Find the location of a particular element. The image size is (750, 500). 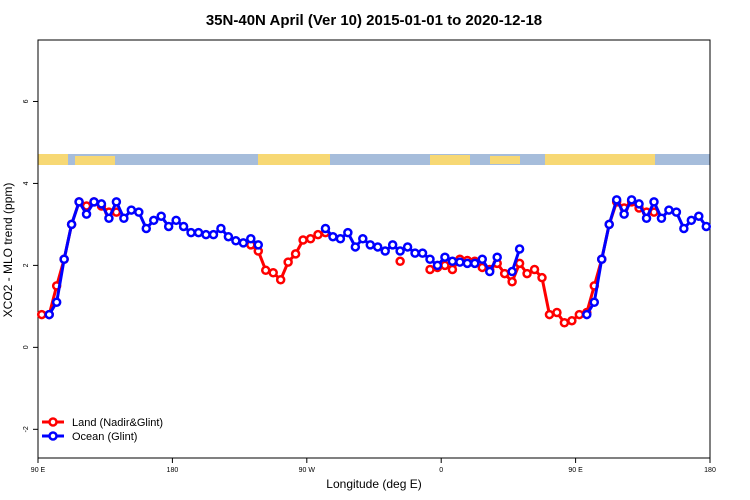

y-axis-label: XCO2 - MLO trend (ppm) is located at coordinates (8, 250).